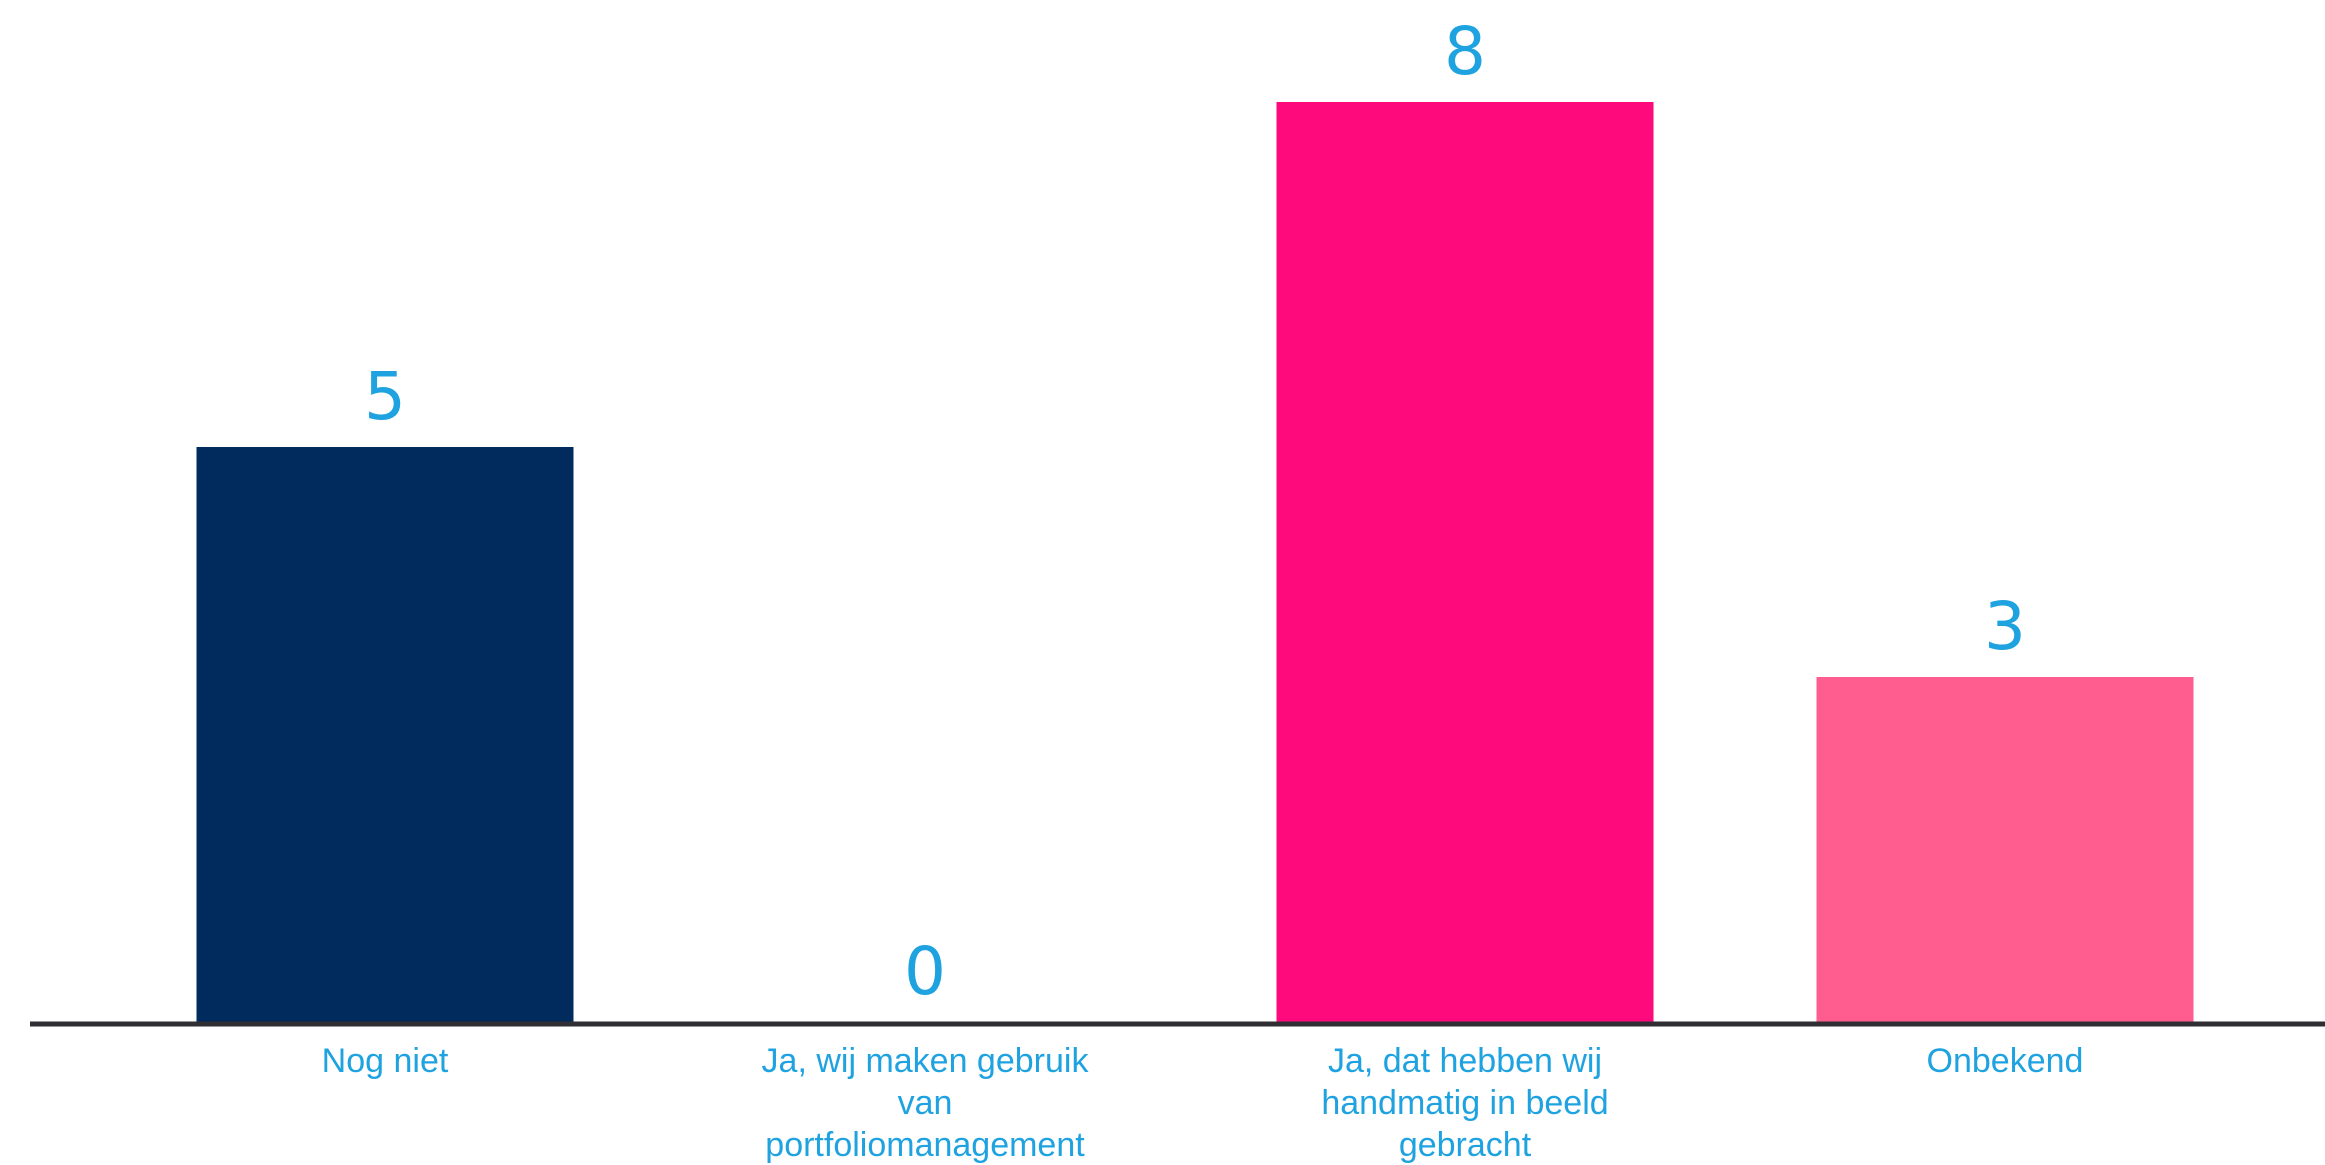 This screenshot has width=2325, height=1165. Describe the element at coordinates (1465, 1061) in the screenshot. I see `category-label-line: Ja, dat hebben wij` at that location.